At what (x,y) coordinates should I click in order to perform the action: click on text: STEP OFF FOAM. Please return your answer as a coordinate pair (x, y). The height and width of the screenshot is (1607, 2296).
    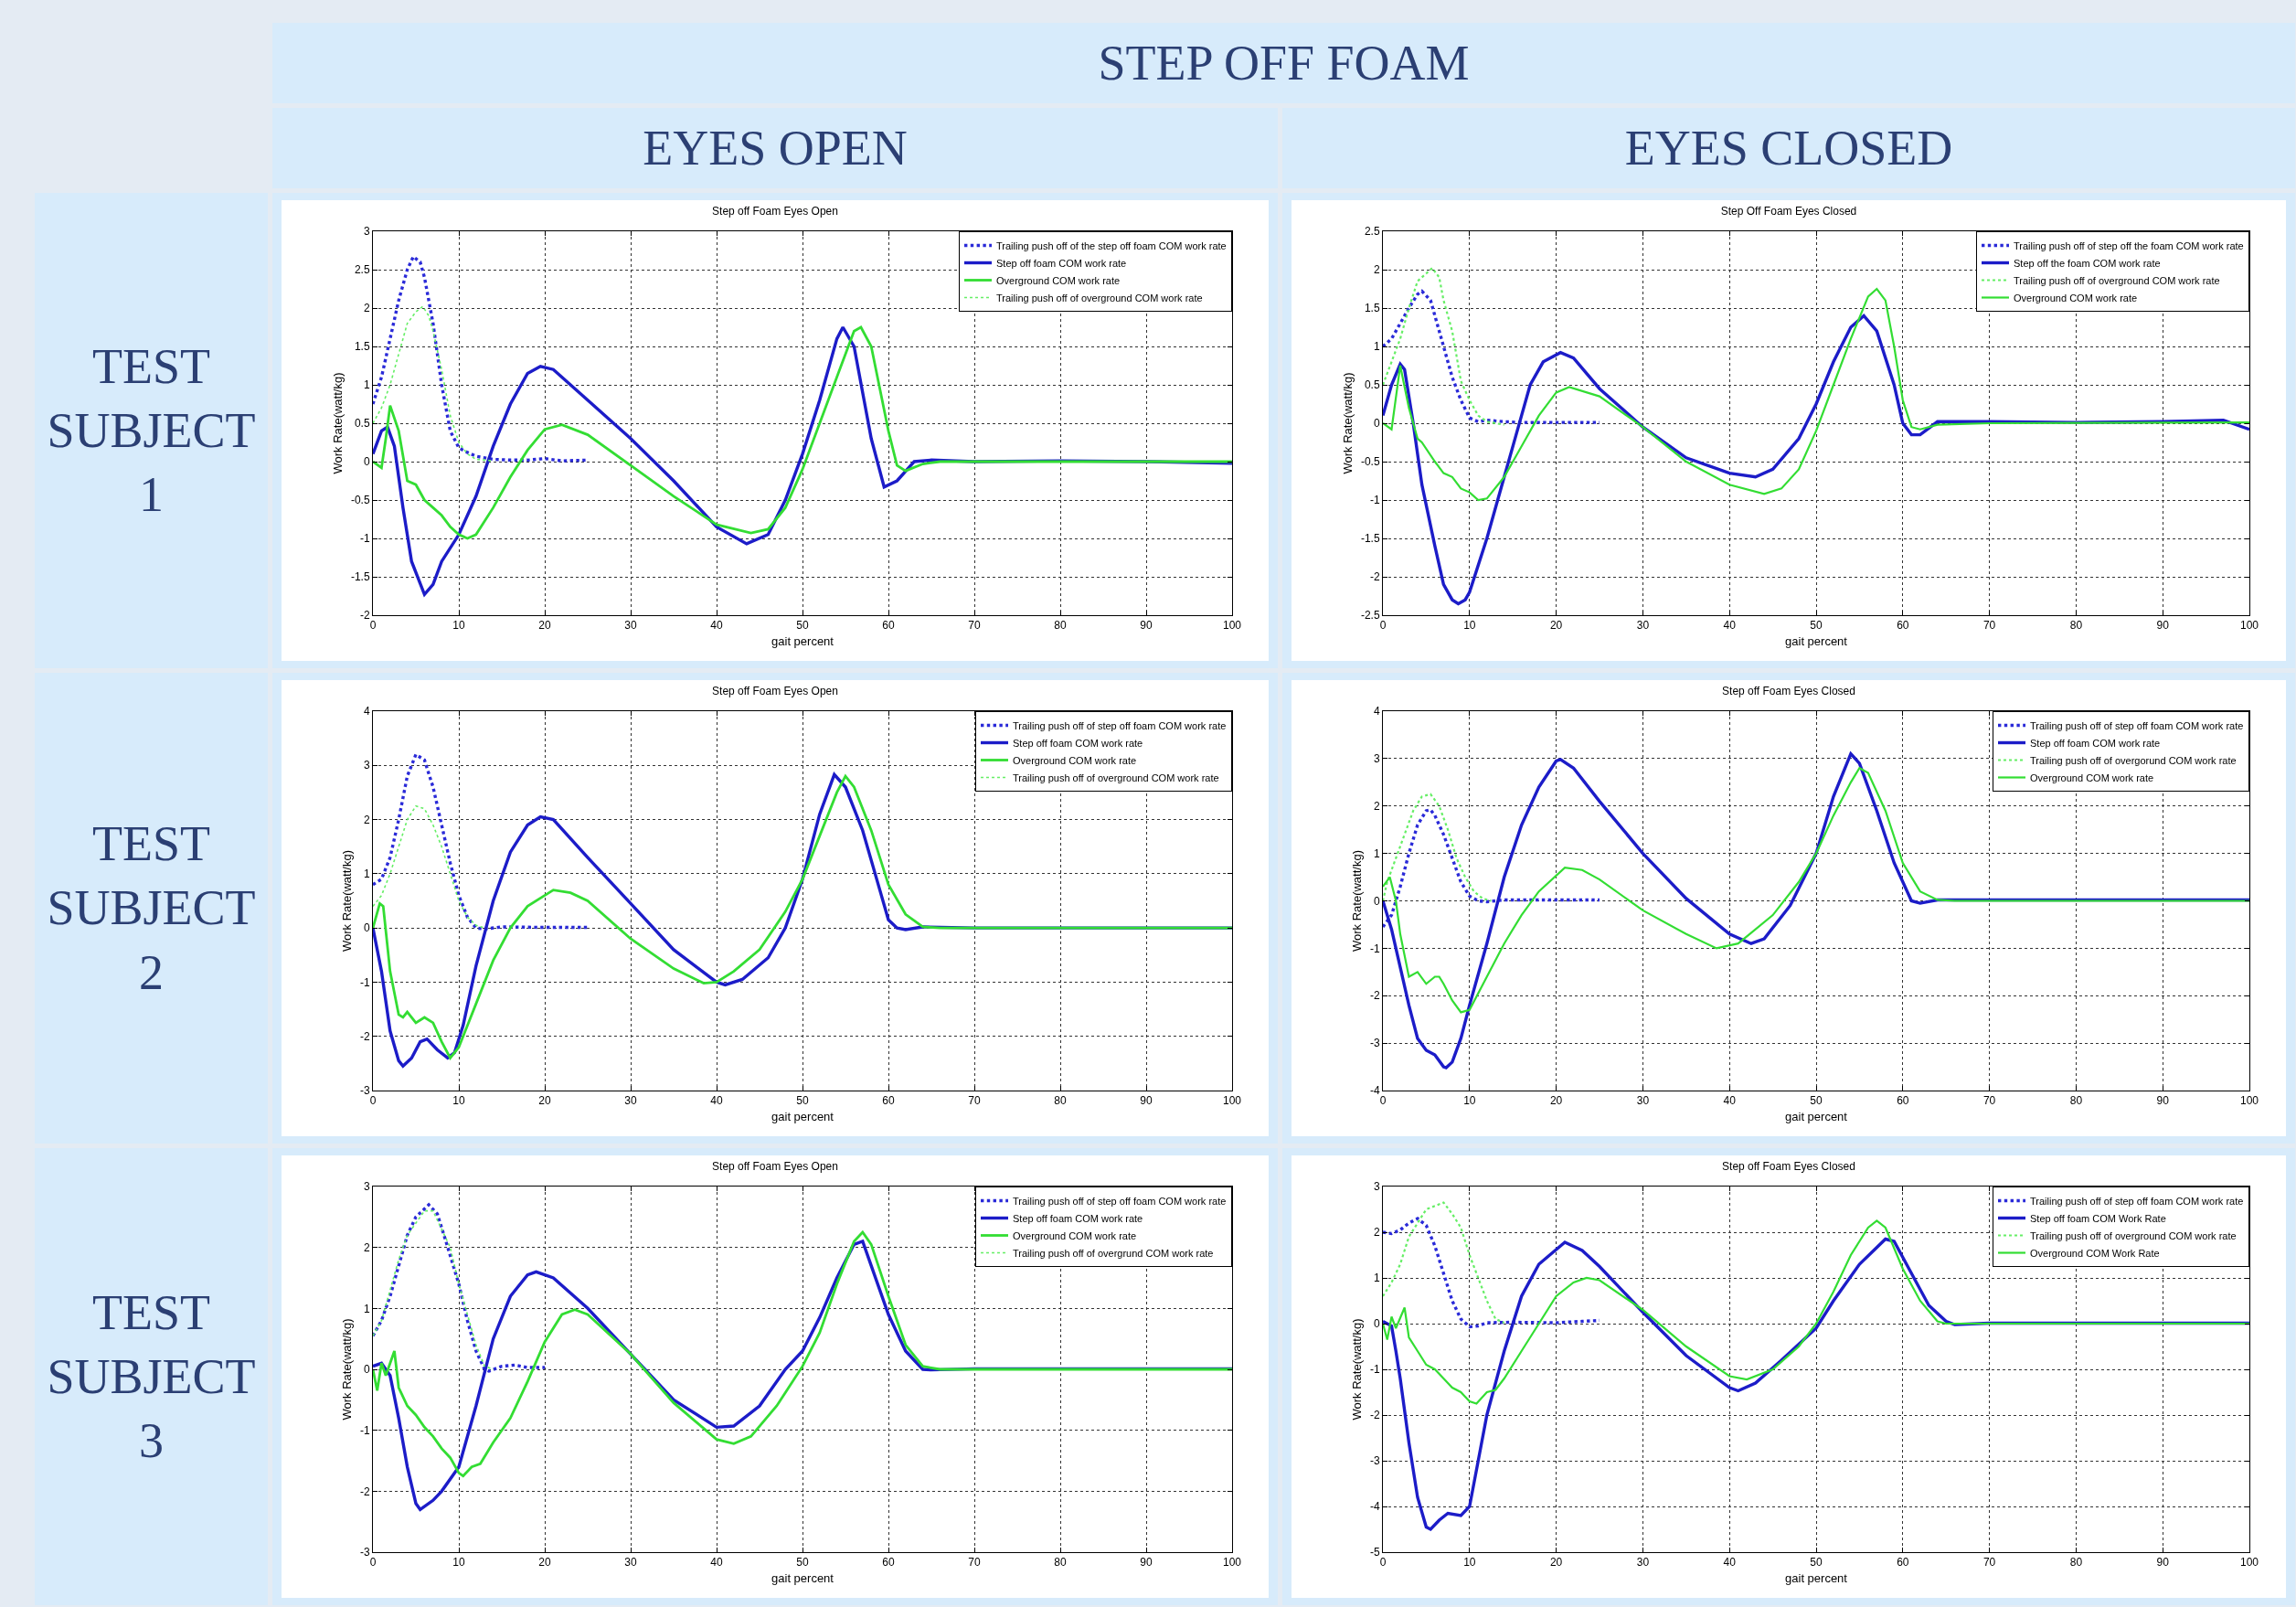
    Looking at the image, I should click on (1283, 63).